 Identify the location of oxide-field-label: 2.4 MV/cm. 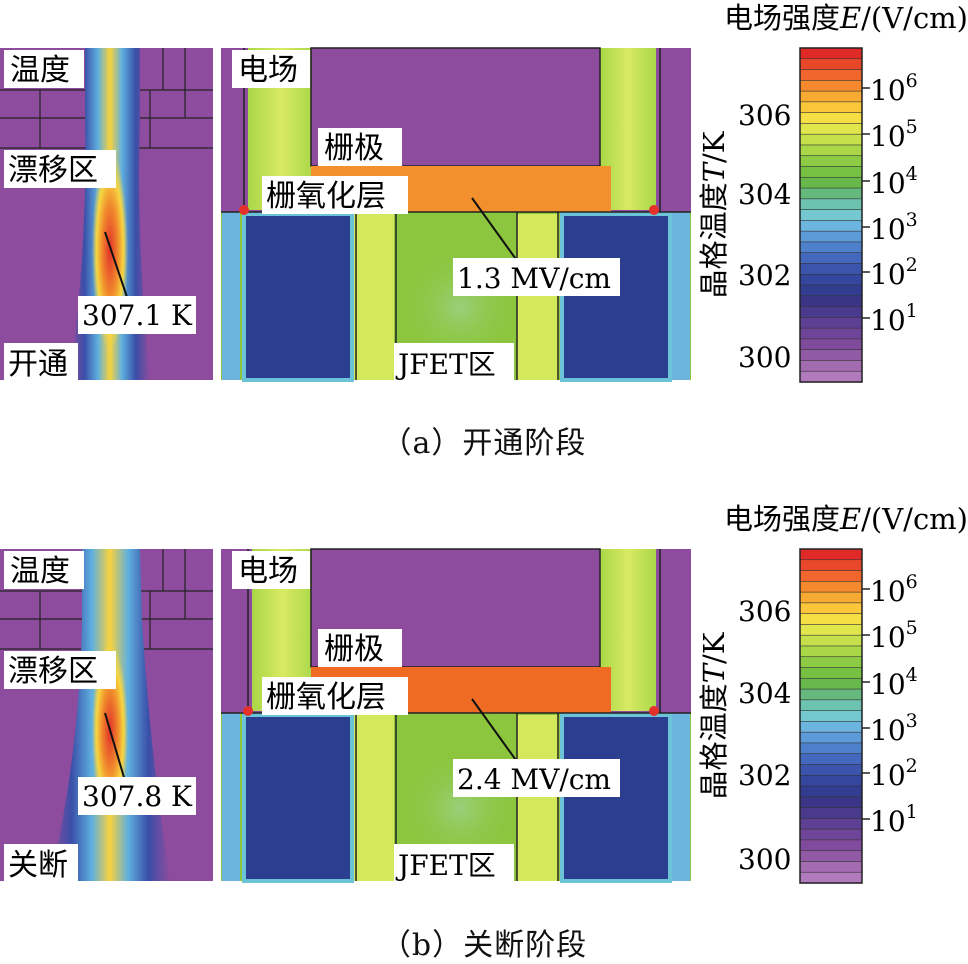
(534, 779).